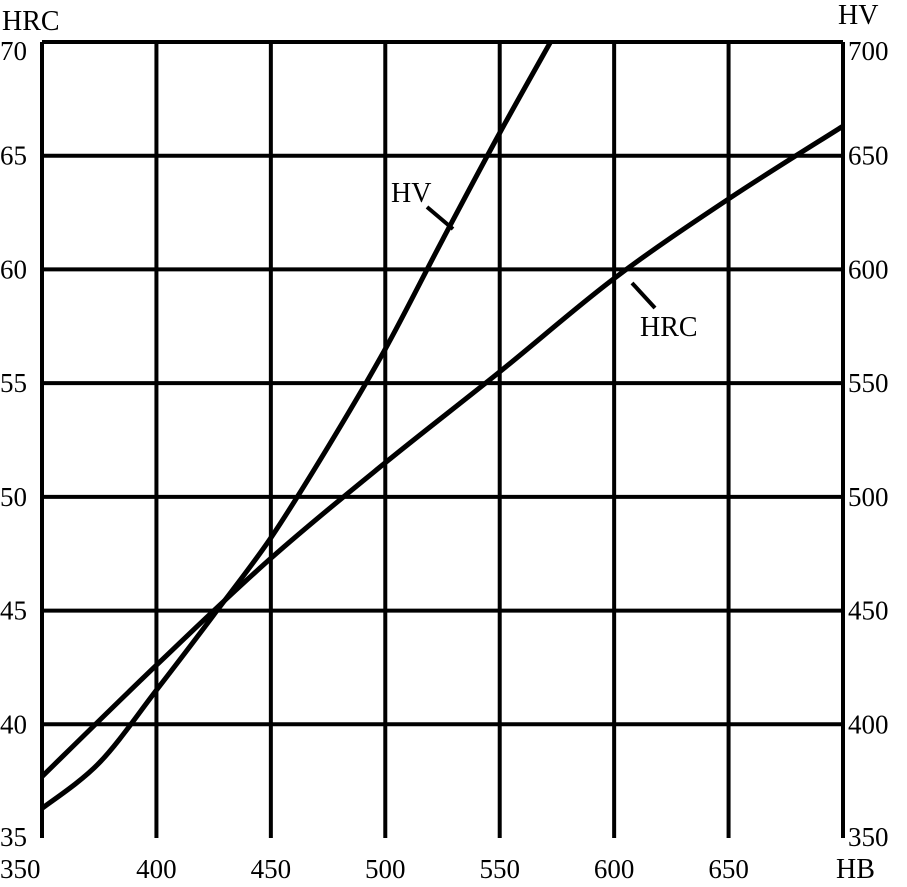 Image resolution: width=907 pixels, height=887 pixels. I want to click on x-tick-label: 500, so click(385, 868).